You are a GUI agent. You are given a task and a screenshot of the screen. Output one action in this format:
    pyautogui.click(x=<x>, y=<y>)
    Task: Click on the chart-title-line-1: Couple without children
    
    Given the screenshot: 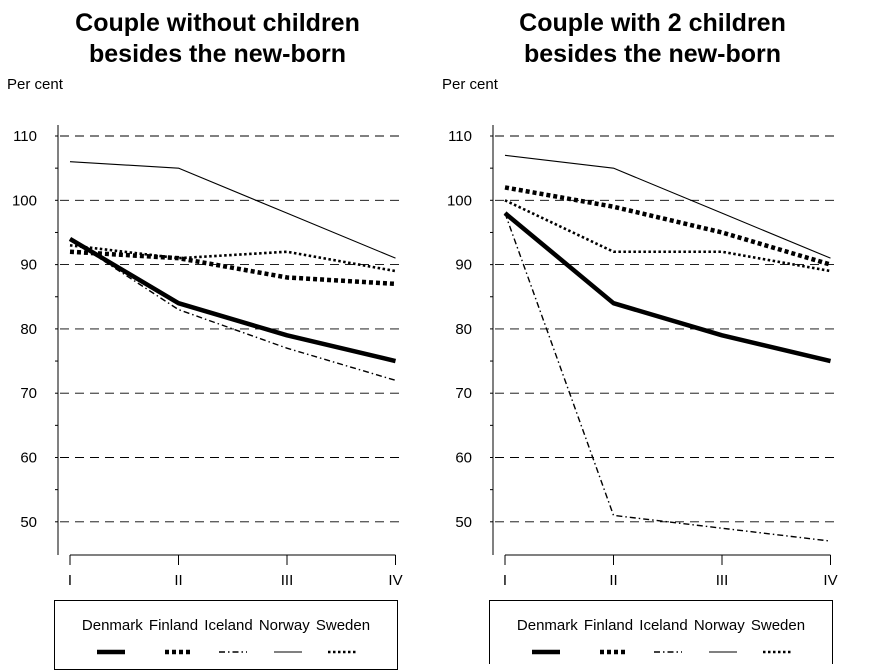 What is the action you would take?
    pyautogui.click(x=217, y=23)
    